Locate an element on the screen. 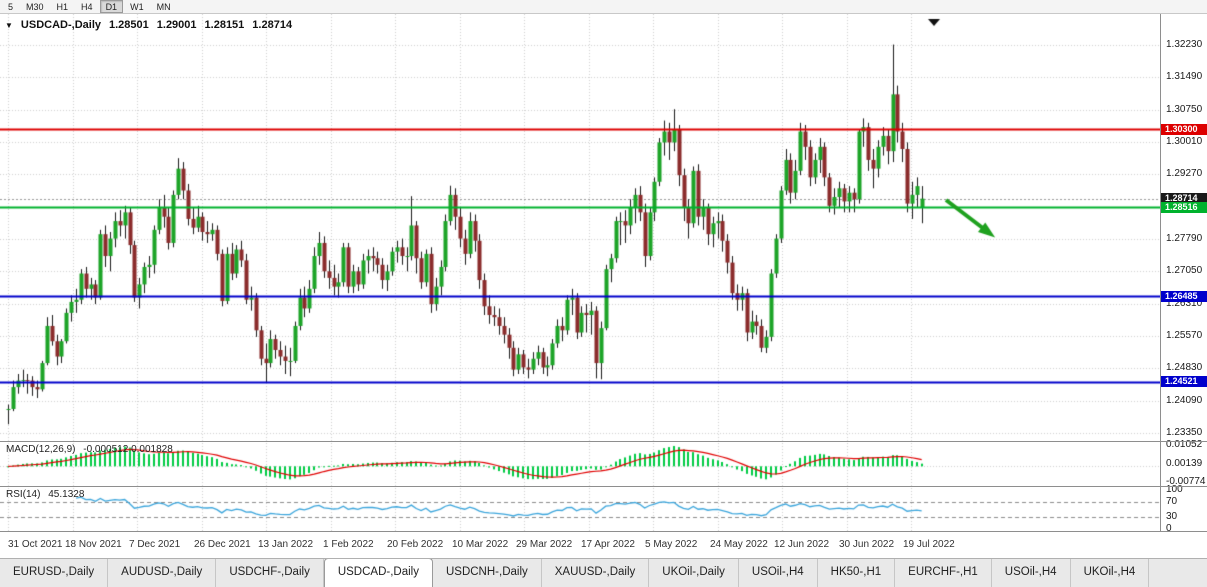 The image size is (1207, 587). date-axis-label: 13 Jan 2022 is located at coordinates (286, 544).